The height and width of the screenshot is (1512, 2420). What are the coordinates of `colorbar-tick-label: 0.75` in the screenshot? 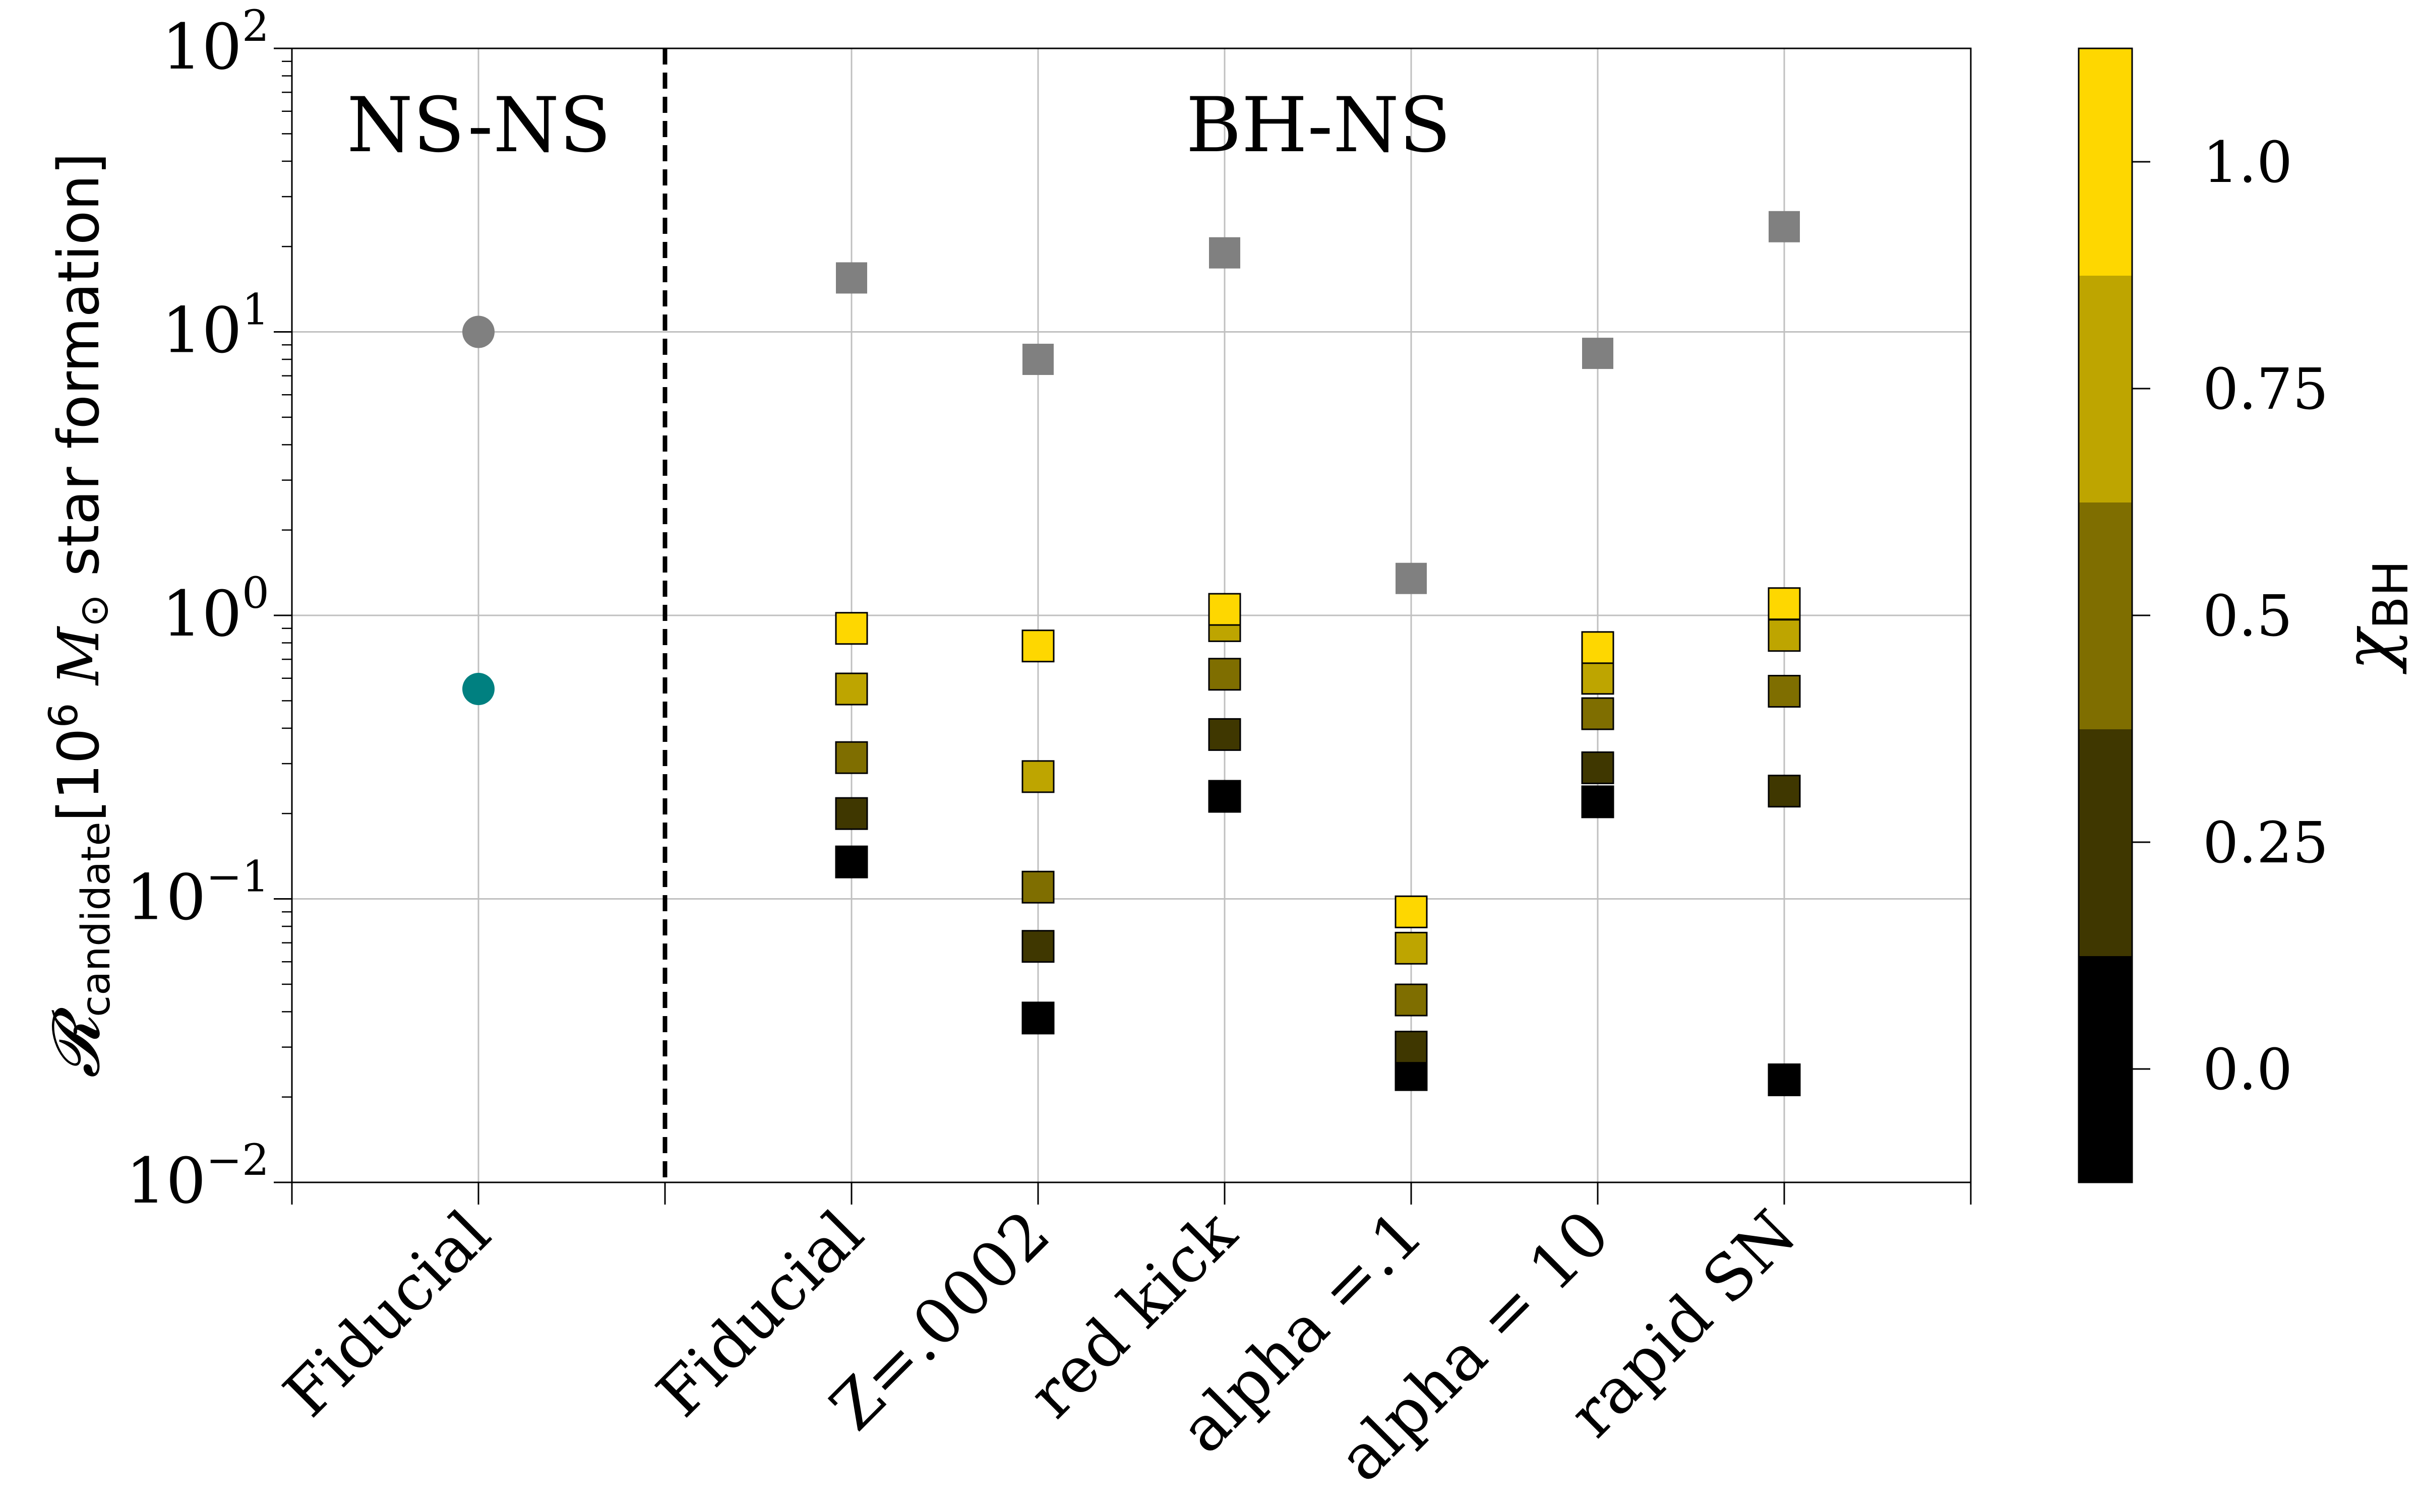 It's located at (2265, 389).